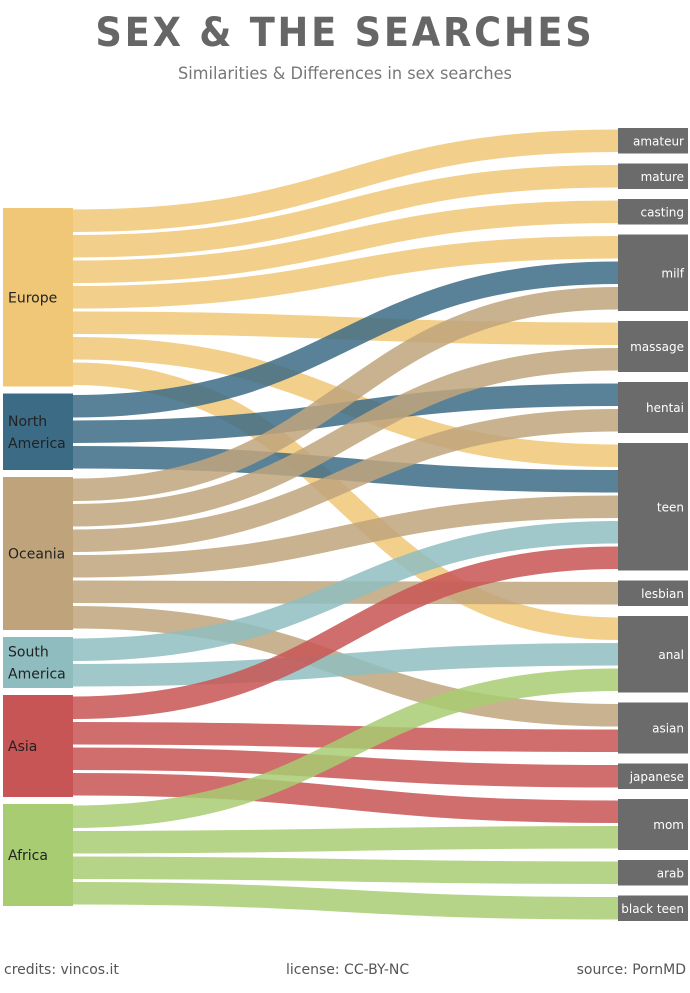 The image size is (690, 993). I want to click on category-label-anal: anal, so click(671, 655).